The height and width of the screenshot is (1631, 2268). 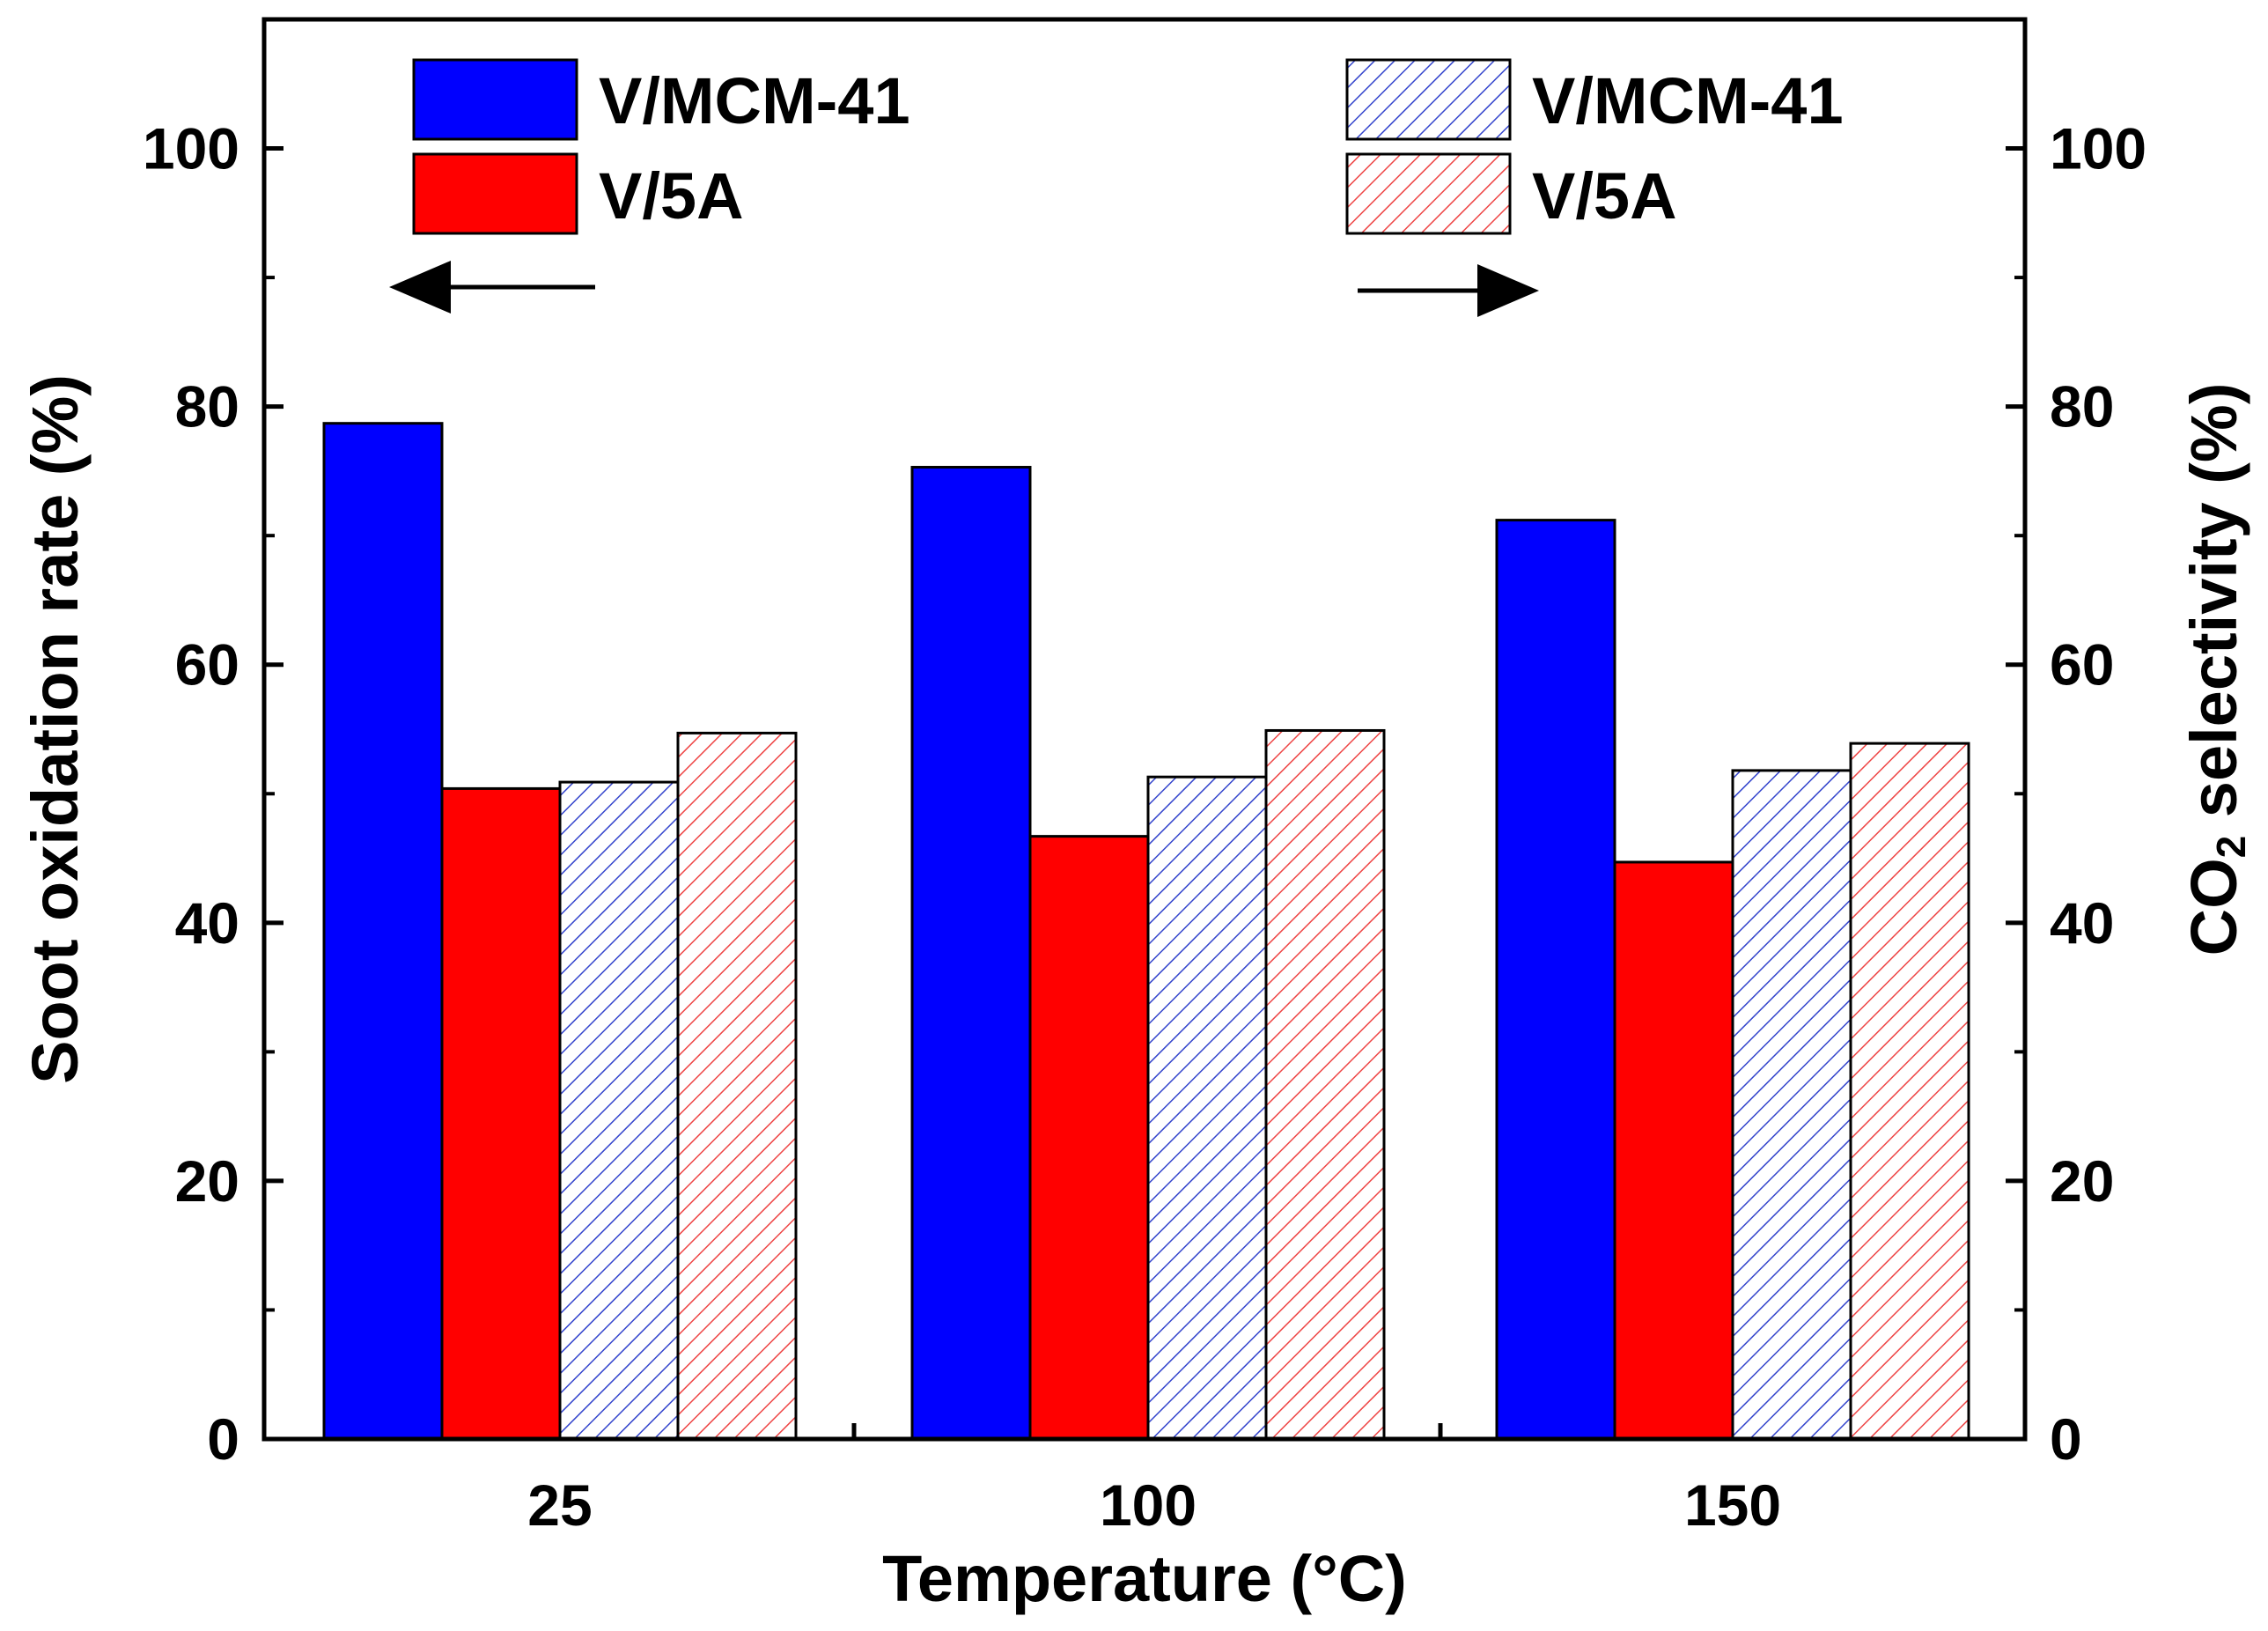 What do you see at coordinates (1791, 1105) in the screenshot?
I see `bar-hatched-series2-cat2` at bounding box center [1791, 1105].